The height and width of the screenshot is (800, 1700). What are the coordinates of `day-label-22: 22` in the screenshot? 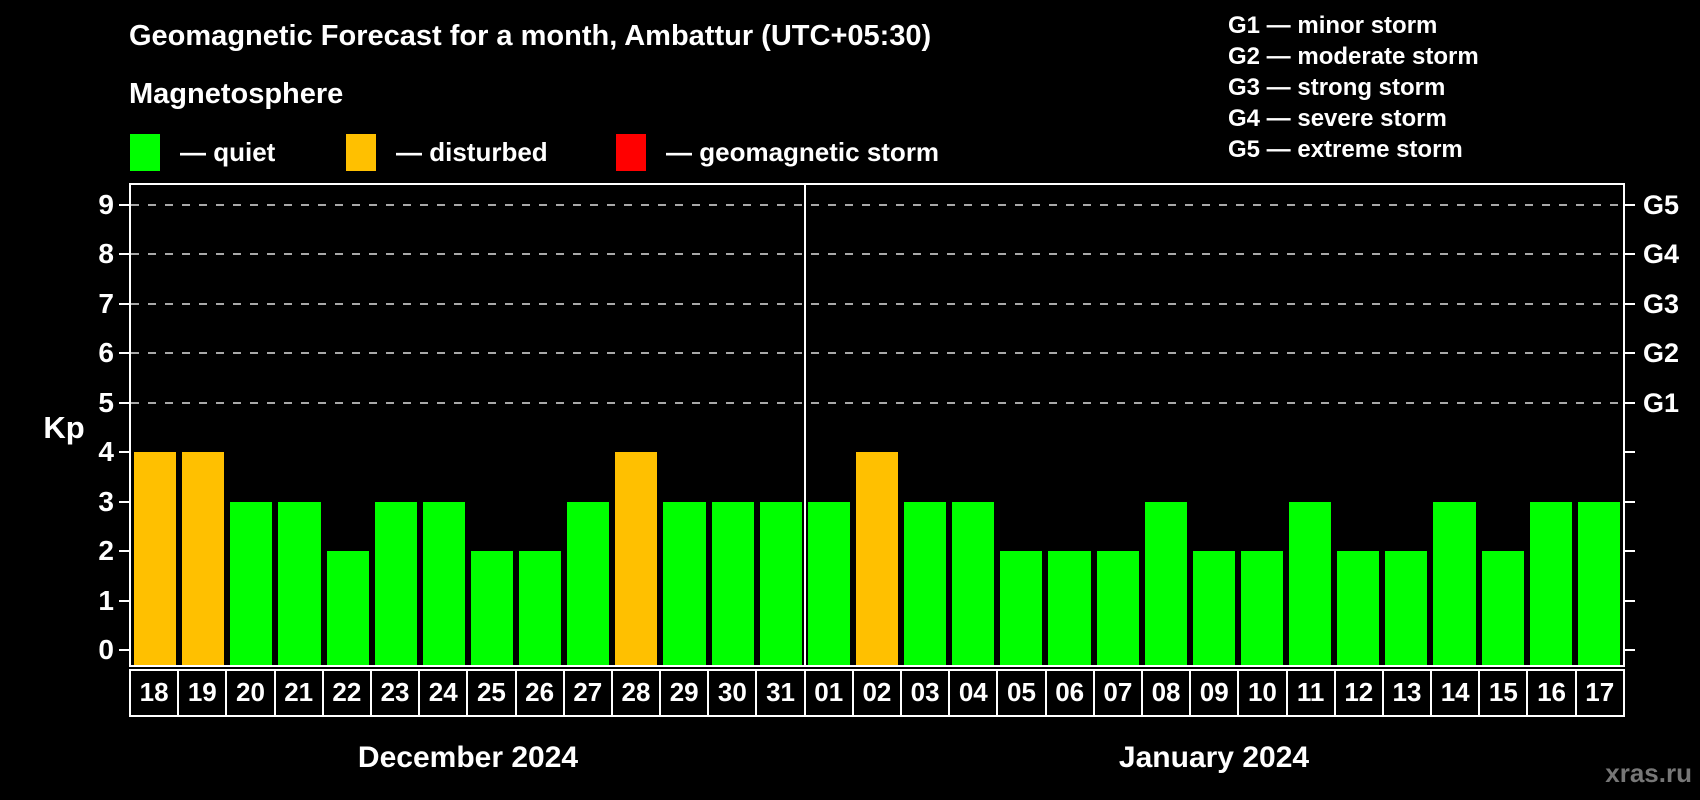 It's located at (348, 693).